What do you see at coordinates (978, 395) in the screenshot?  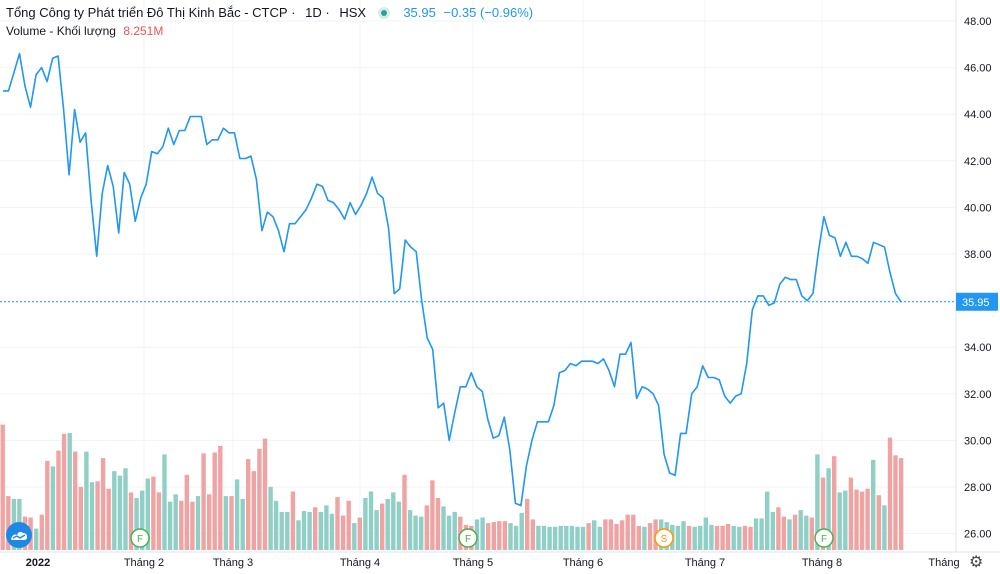 I see `y-tick-label: 32.00` at bounding box center [978, 395].